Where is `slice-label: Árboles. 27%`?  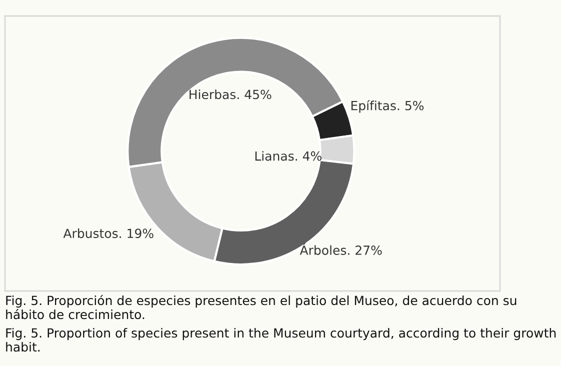
slice-label: Árboles. 27% is located at coordinates (341, 249).